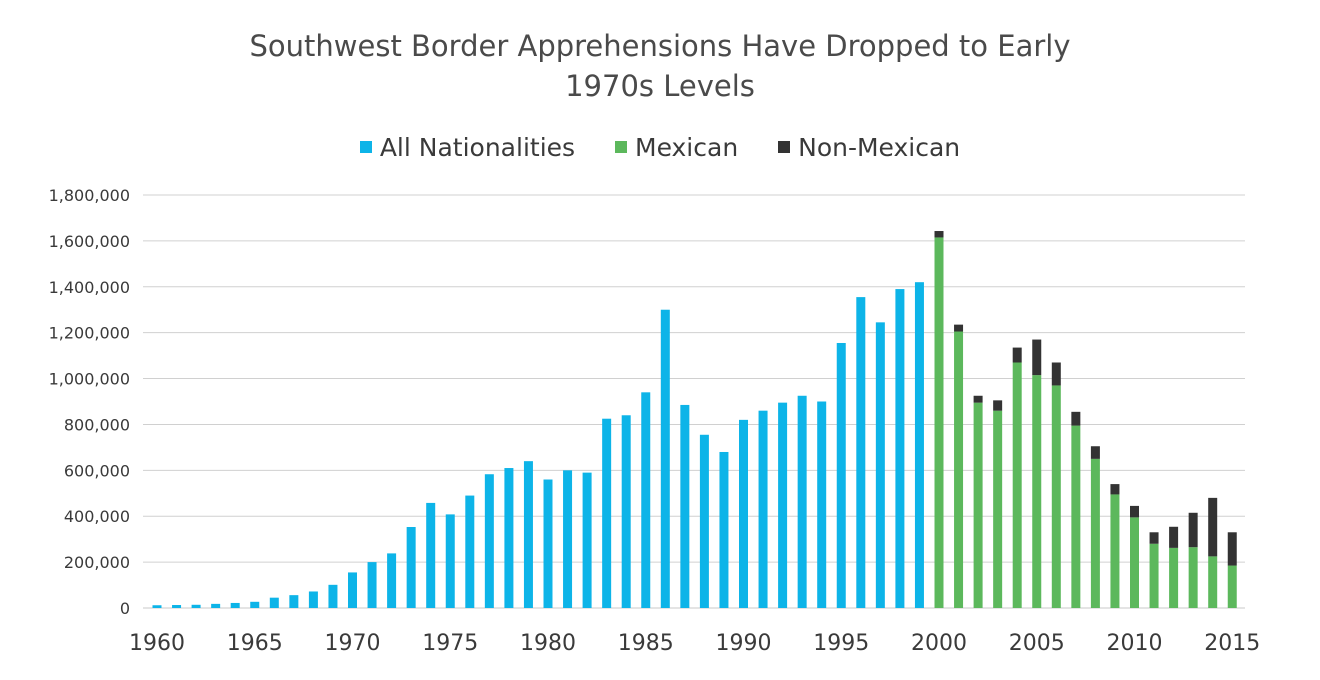 This screenshot has height=680, width=1320. Describe the element at coordinates (89, 195) in the screenshot. I see `y-tick-label: 1,800,000` at that location.